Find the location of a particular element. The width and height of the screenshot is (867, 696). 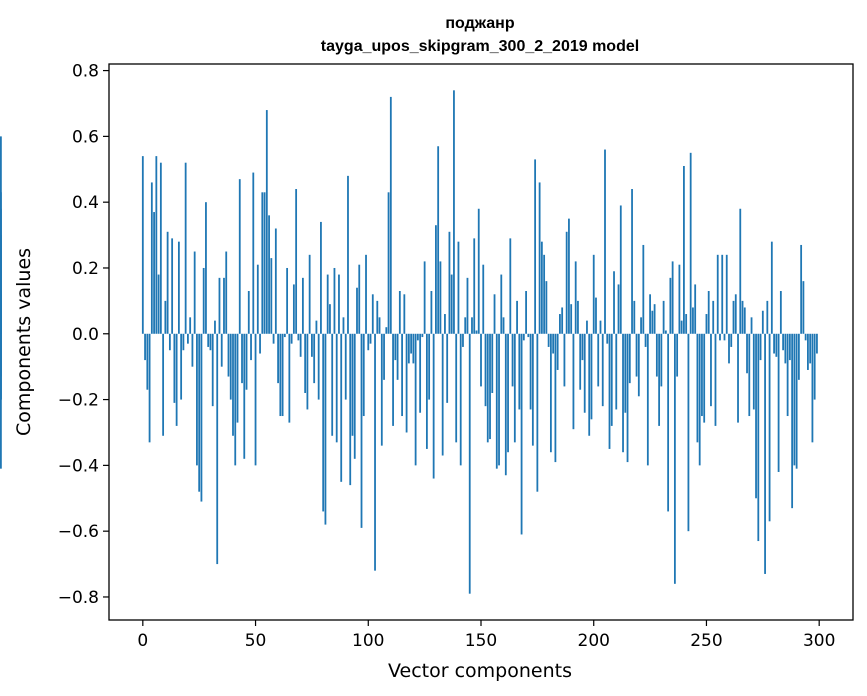

y-tick-label: 0.8 is located at coordinates (85, 72).